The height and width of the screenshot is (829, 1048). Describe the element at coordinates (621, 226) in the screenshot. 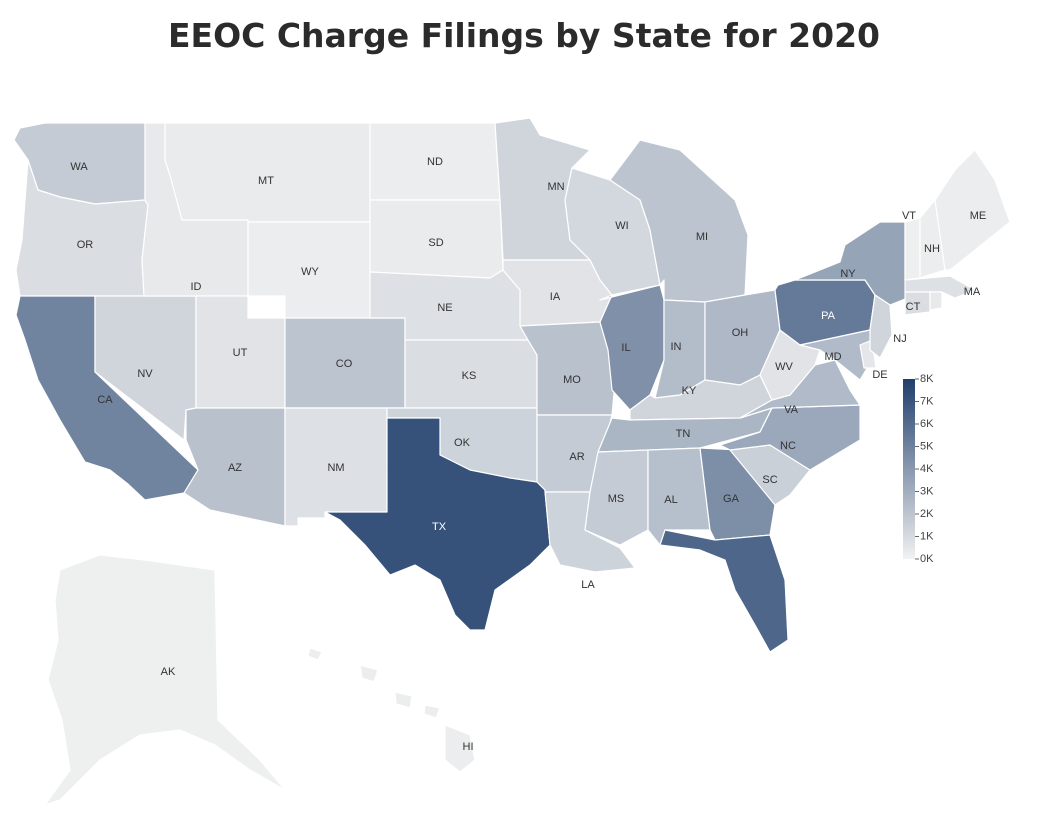

I see `state-label-wi: WI` at that location.